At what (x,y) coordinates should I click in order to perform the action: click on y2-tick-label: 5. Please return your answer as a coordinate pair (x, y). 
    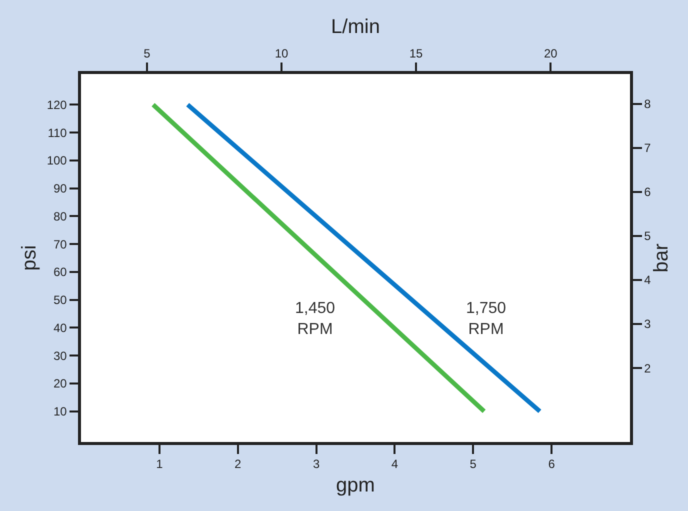
    Looking at the image, I should click on (648, 236).